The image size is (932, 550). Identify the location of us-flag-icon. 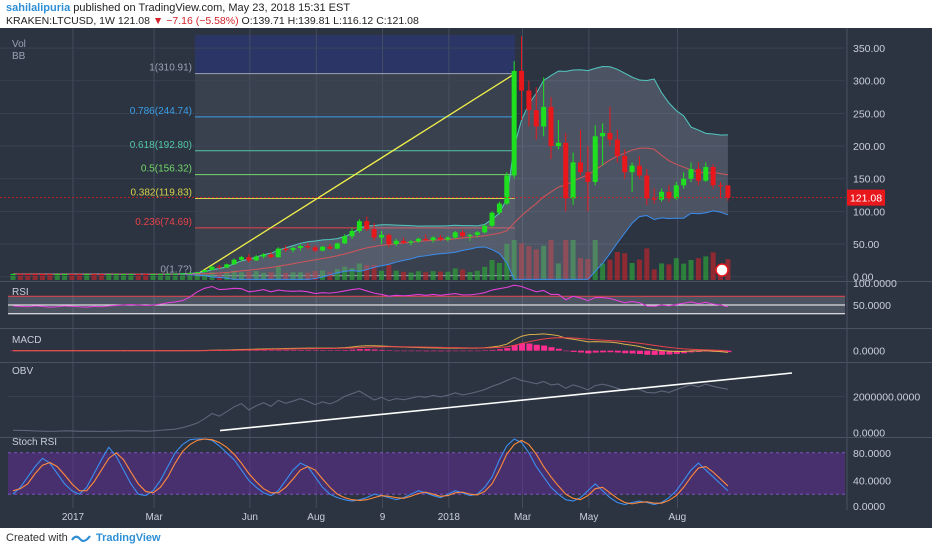
(722, 270).